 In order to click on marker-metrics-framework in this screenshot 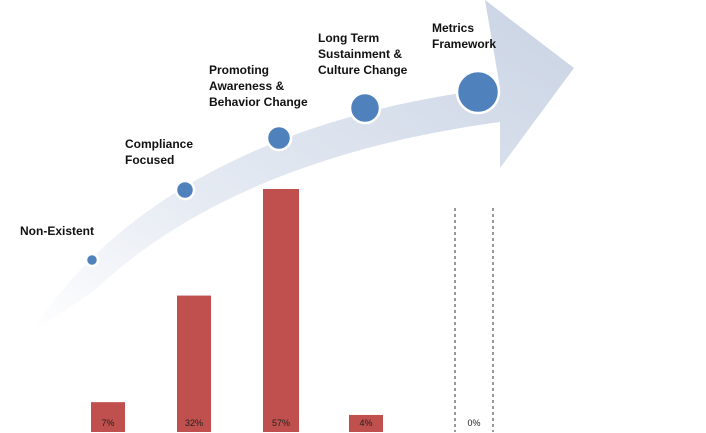, I will do `click(478, 92)`.